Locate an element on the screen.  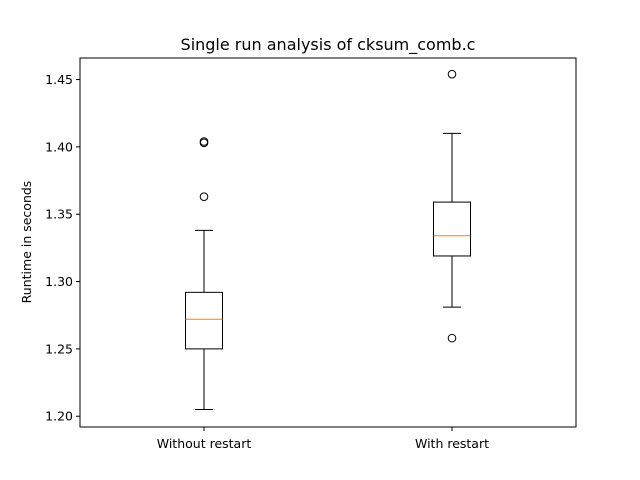
y-tick-label: 1.35 is located at coordinates (59, 214).